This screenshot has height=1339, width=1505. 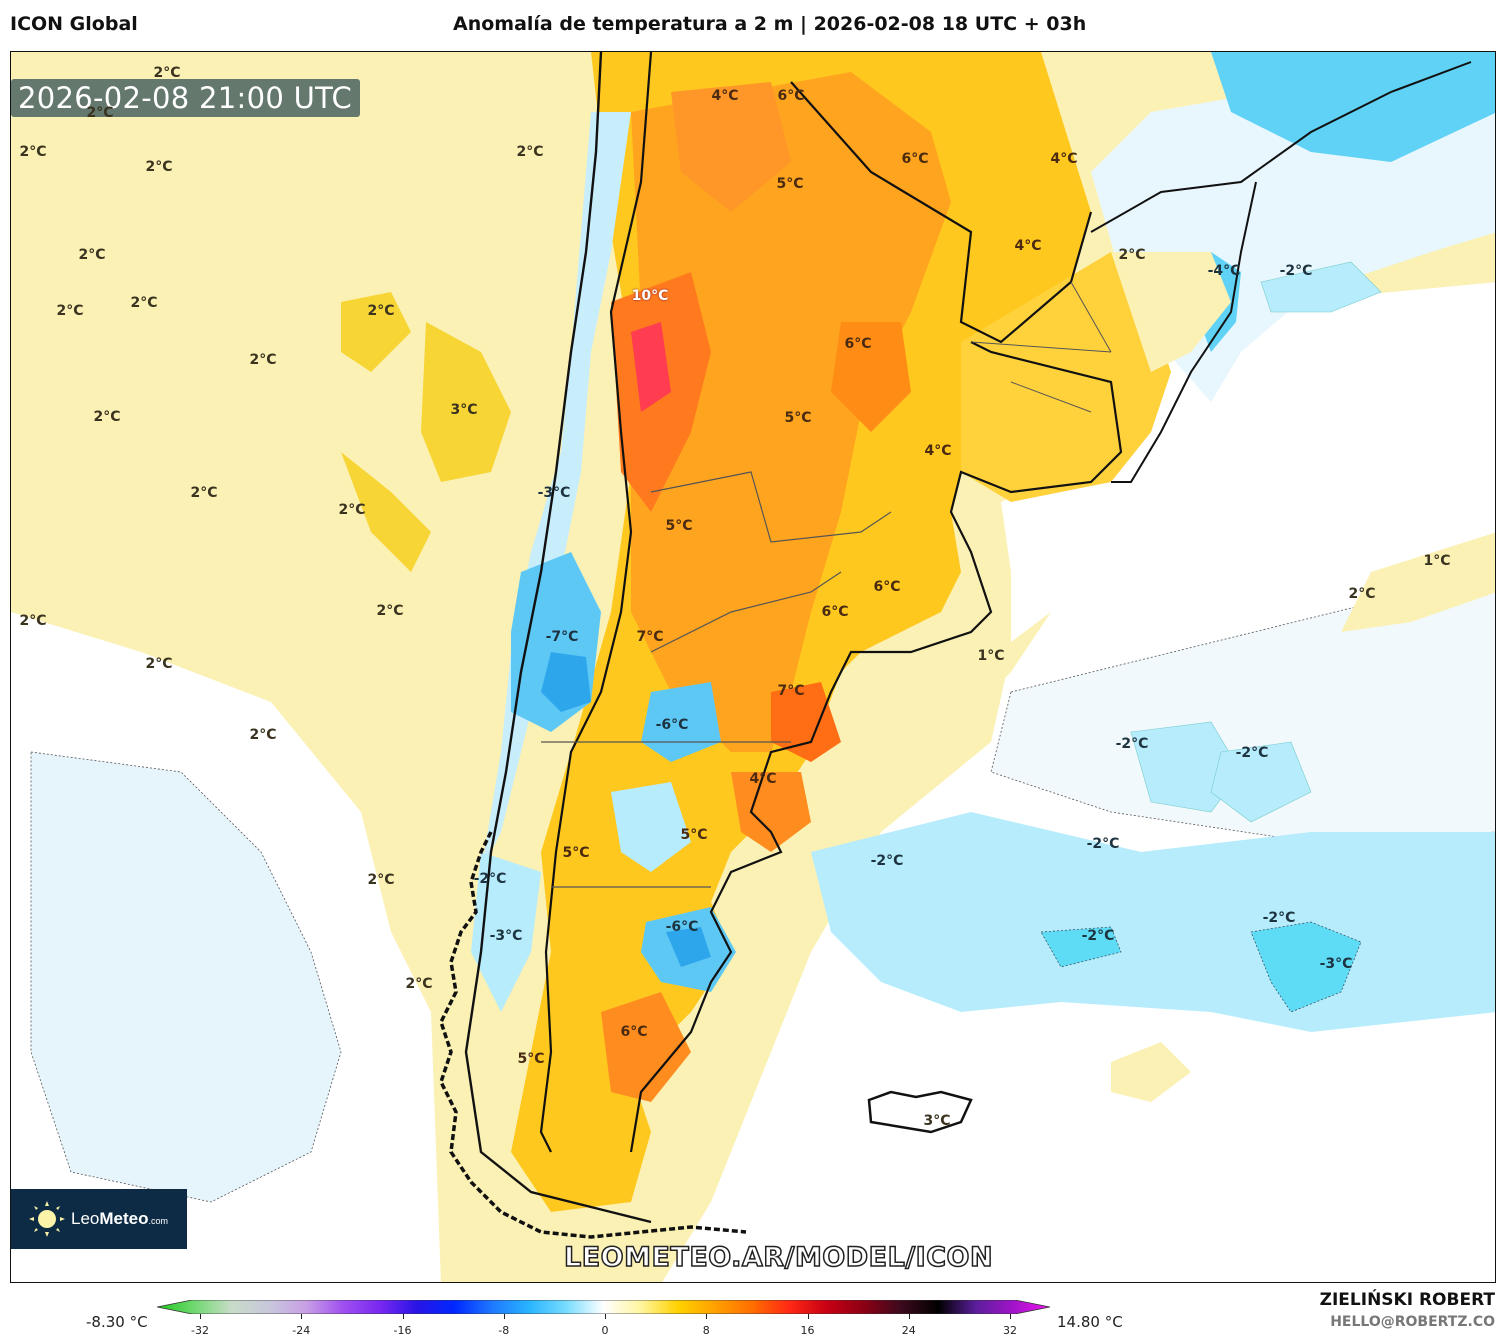 I want to click on colorbar-tick-label: -16, so click(x=402, y=1330).